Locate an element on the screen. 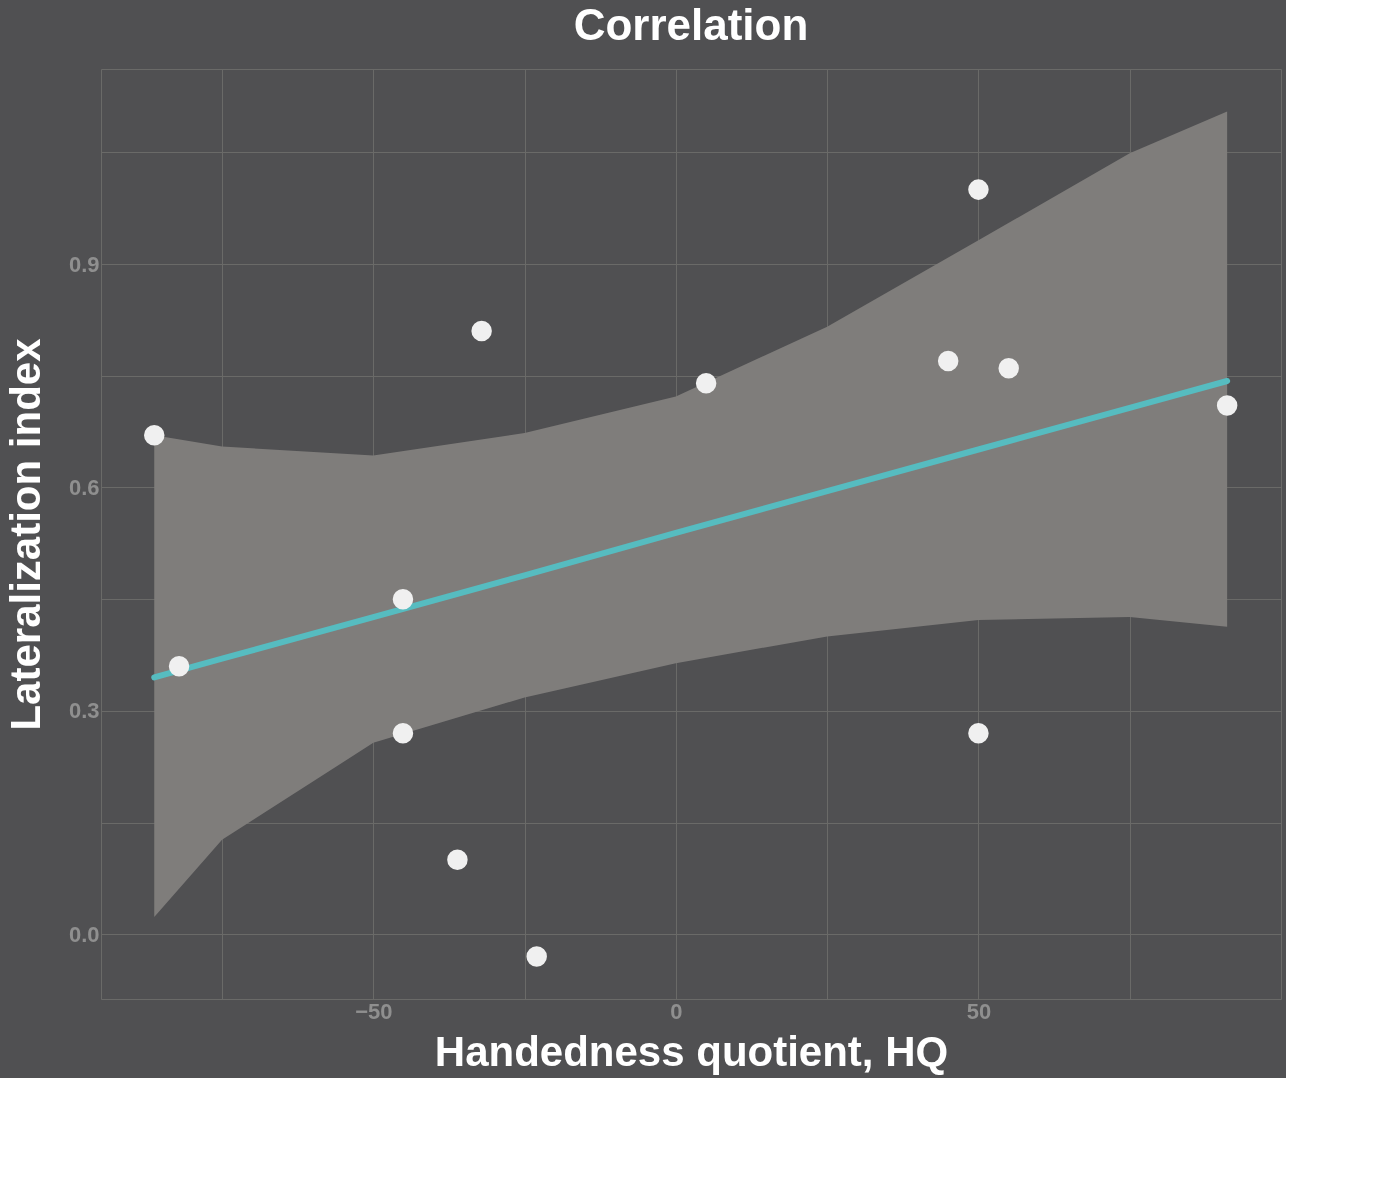 The image size is (1397, 1190). x-tick-label: 0 is located at coordinates (676, 1011).